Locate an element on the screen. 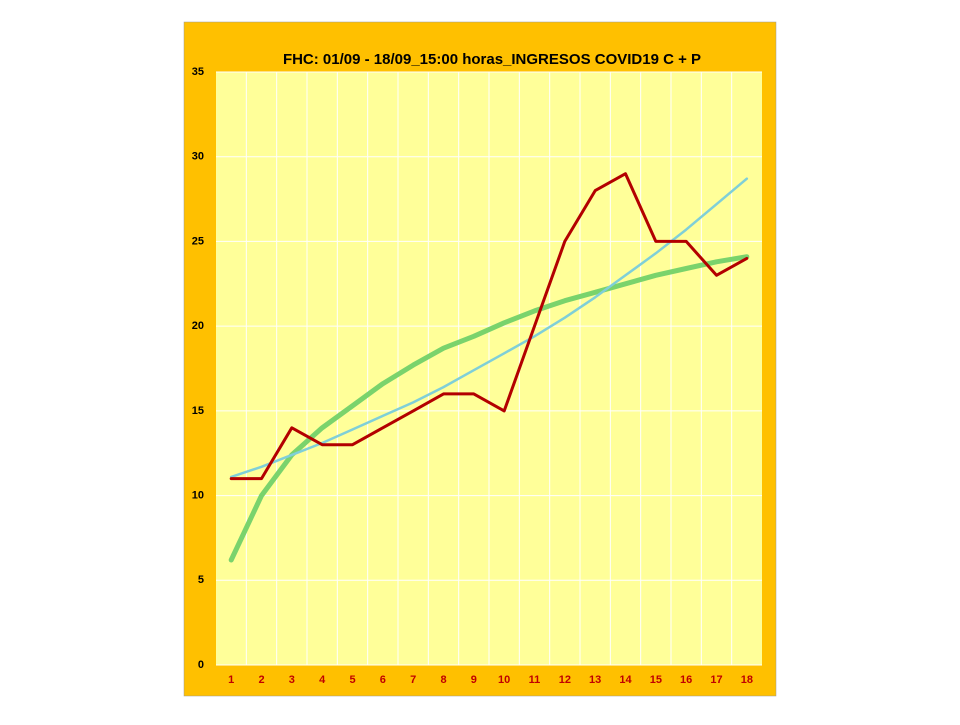 The height and width of the screenshot is (725, 960). x-tick-label: 7 is located at coordinates (413, 680).